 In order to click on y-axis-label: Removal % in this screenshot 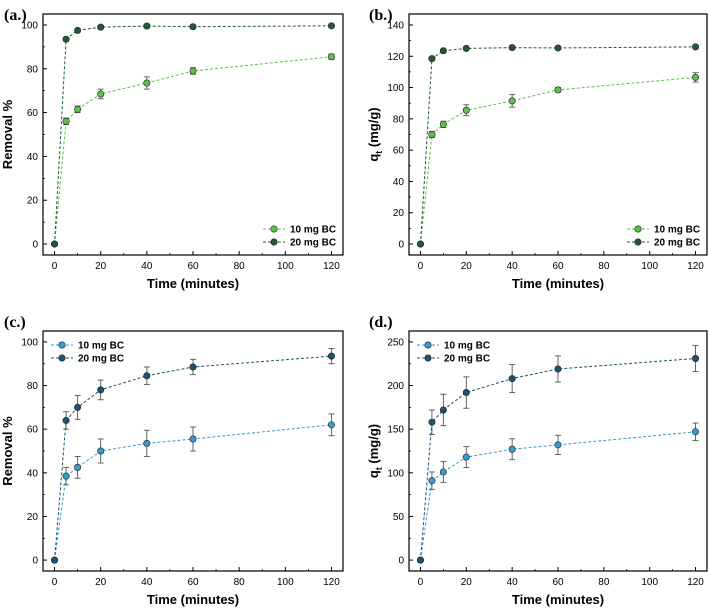, I will do `click(7, 451)`.